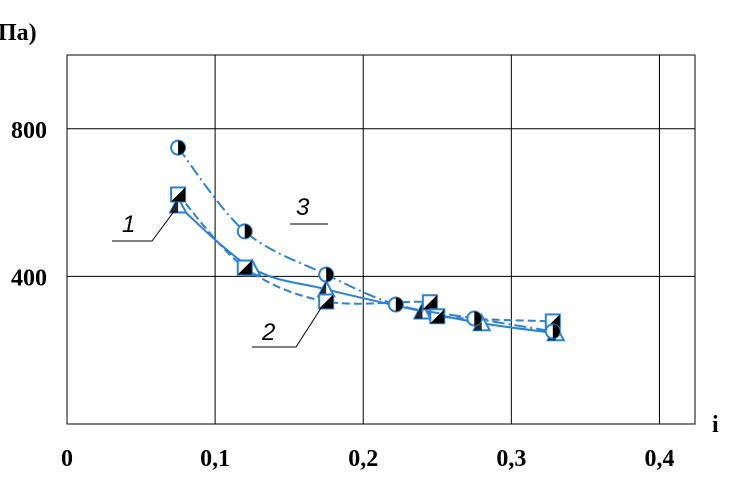  What do you see at coordinates (363, 459) in the screenshot?
I see `x-tick-label: 0,2` at bounding box center [363, 459].